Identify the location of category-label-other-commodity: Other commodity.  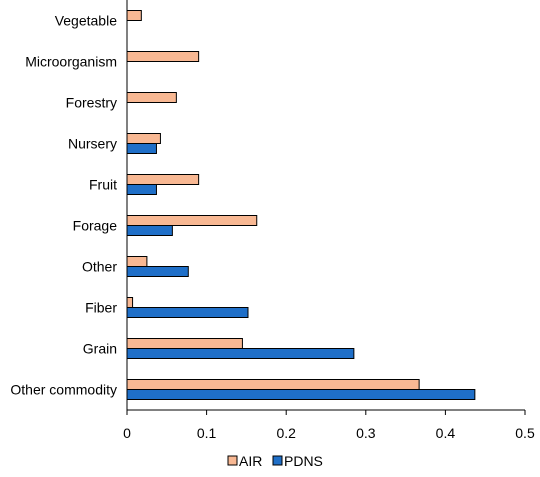
(63, 390).